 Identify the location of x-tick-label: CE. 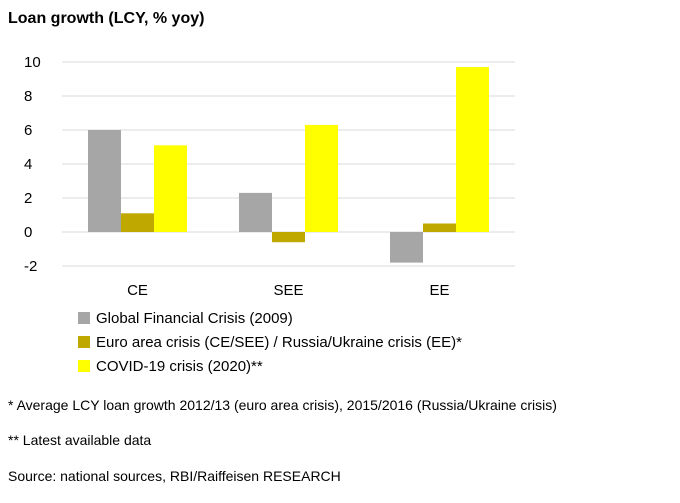
(137, 290).